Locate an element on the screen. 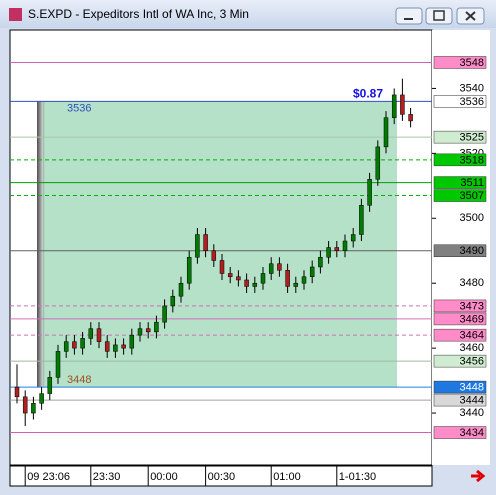 This screenshot has width=496, height=495. x-tick-label: 00:00 is located at coordinates (164, 477).